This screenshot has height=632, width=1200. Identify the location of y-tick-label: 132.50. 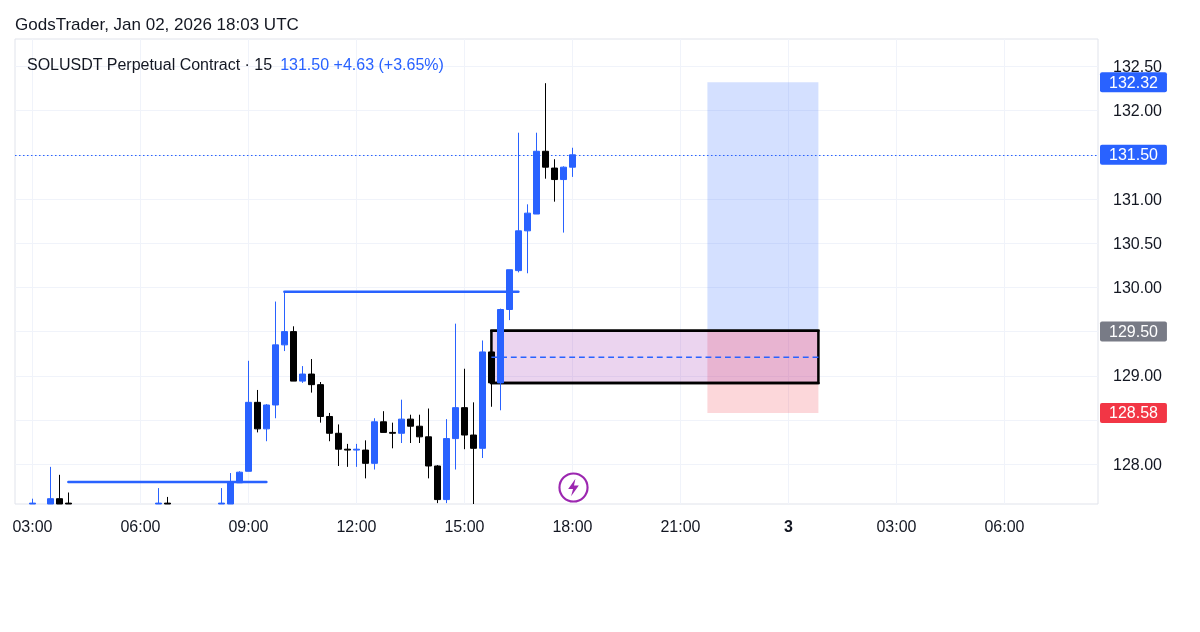
(1138, 66).